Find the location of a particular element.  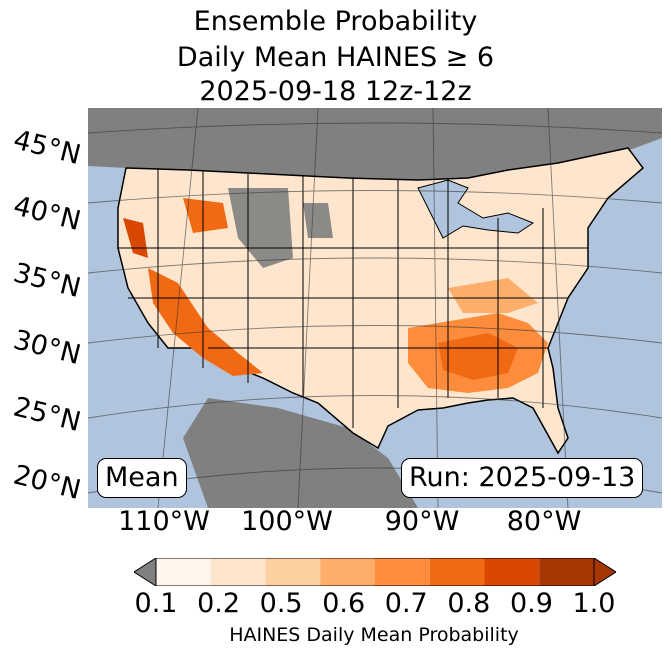

great-lakes is located at coordinates (476, 209).